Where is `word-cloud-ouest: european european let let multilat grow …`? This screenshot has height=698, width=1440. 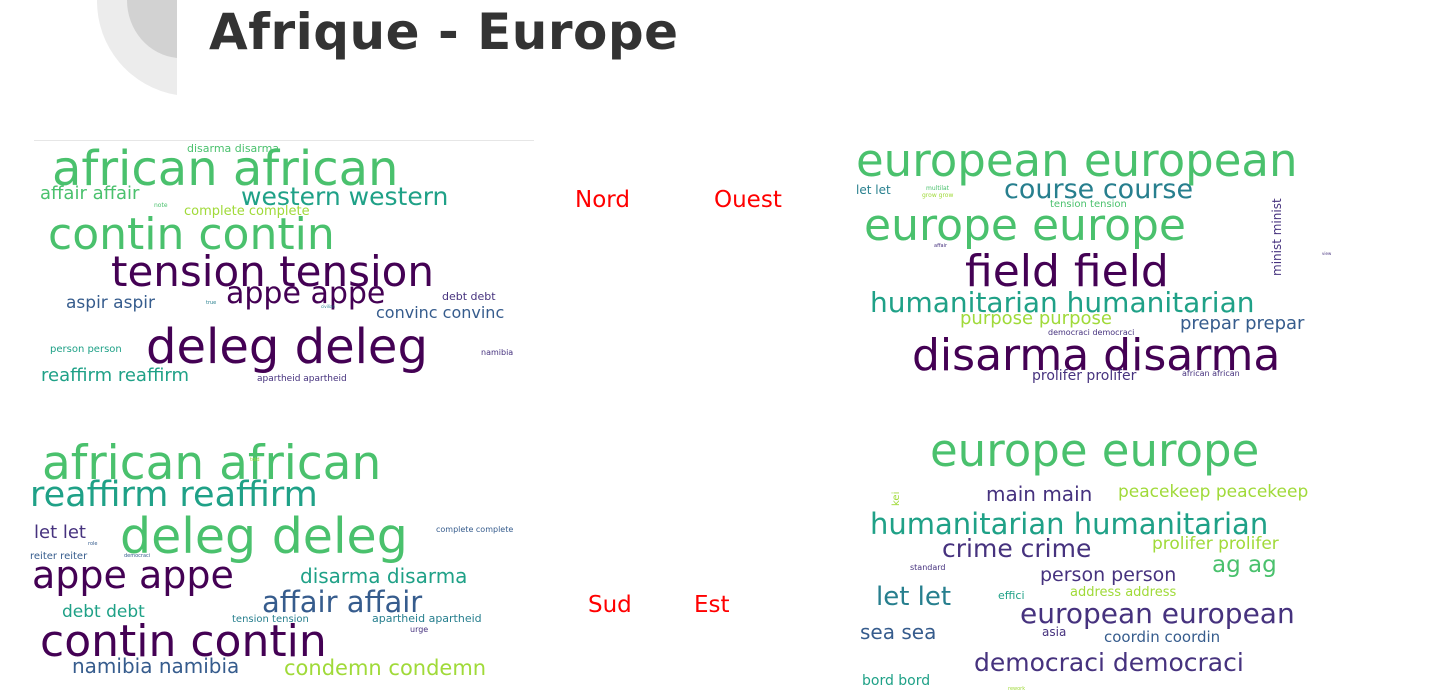 word-cloud-ouest: european european let let multilat grow … is located at coordinates (1102, 264).